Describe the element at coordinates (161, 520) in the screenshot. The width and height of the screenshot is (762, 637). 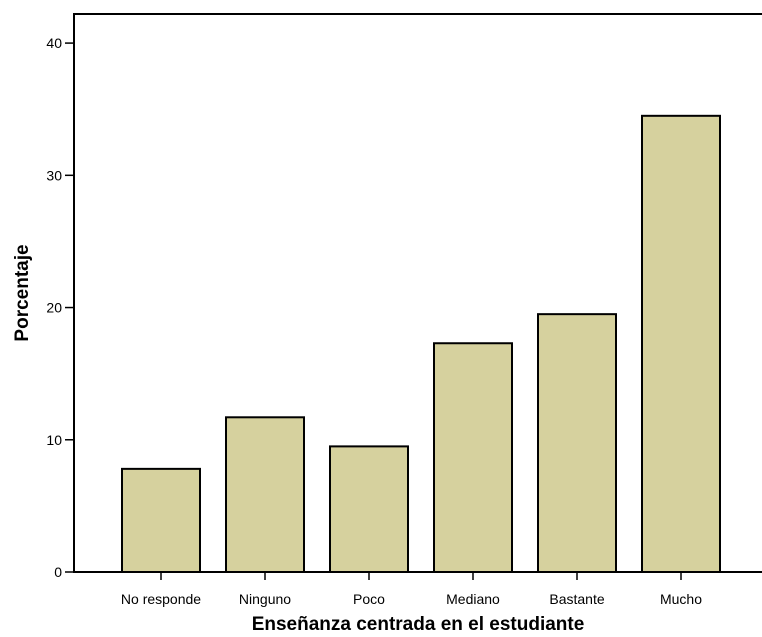
I see `bar-no-responde` at that location.